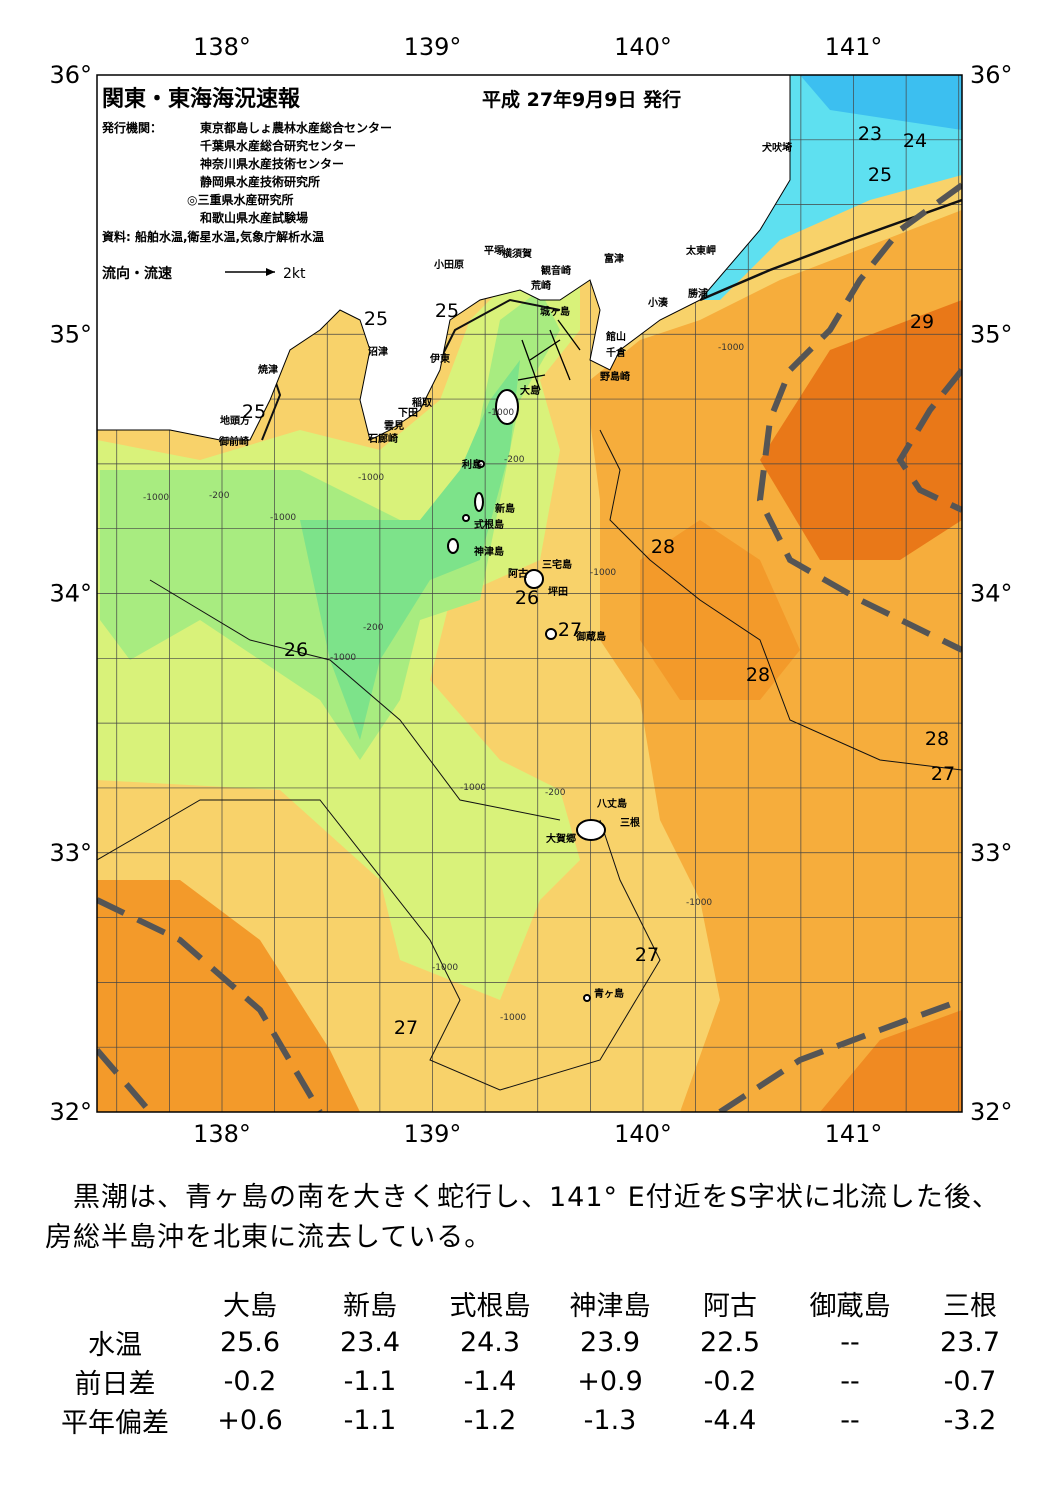 The image size is (1064, 1503). Describe the element at coordinates (250, 1306) in the screenshot. I see `column-header: 大島` at that location.